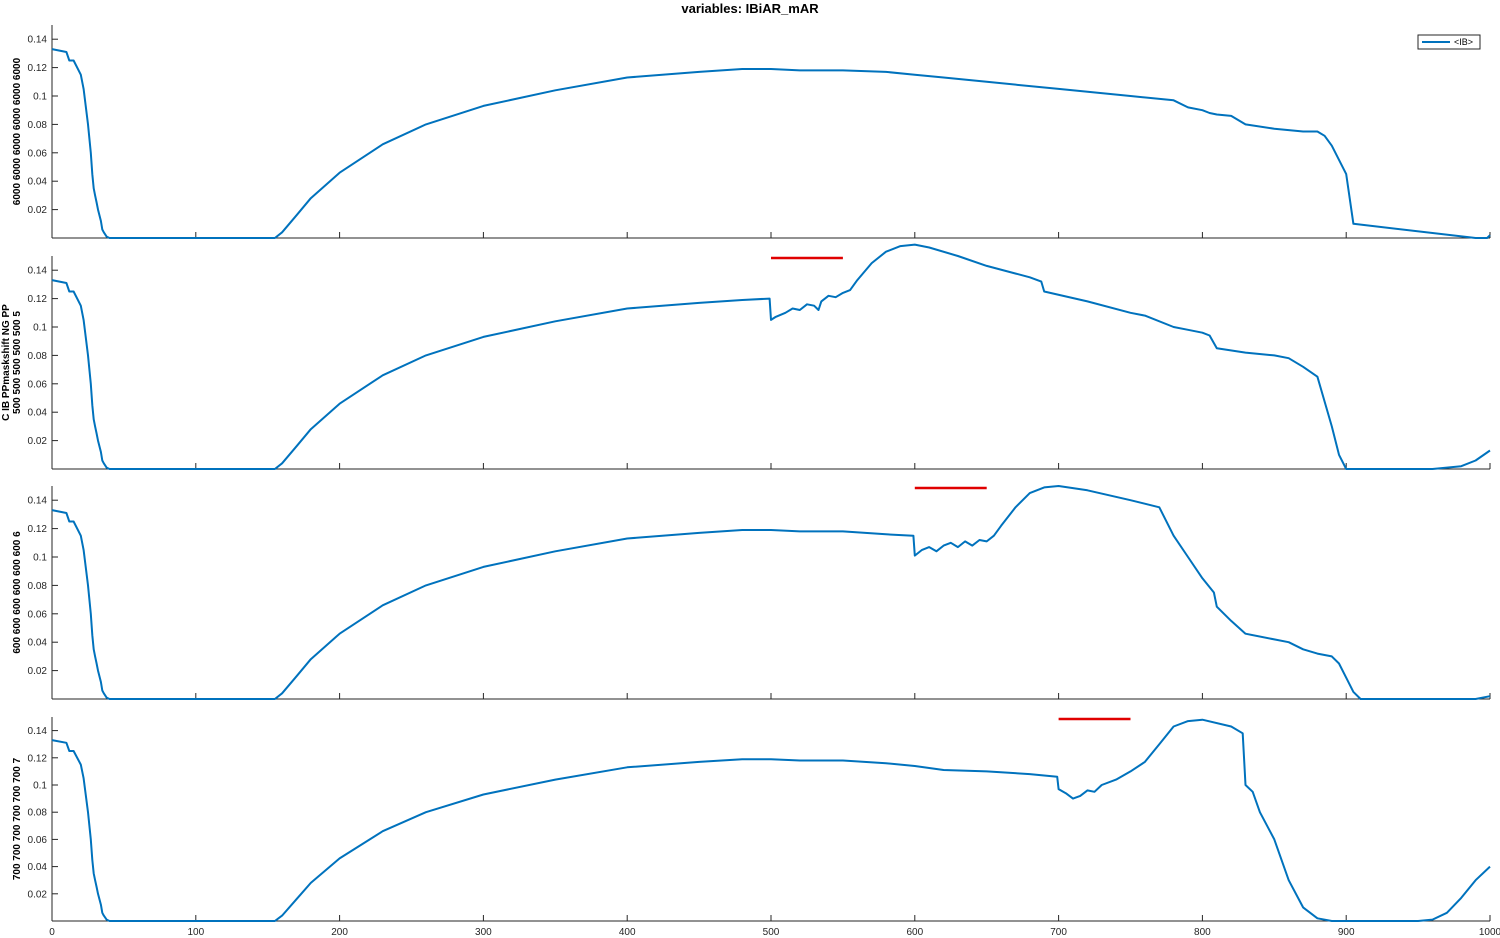 The width and height of the screenshot is (1500, 938). I want to click on x-tick-label: 0, so click(52, 932).